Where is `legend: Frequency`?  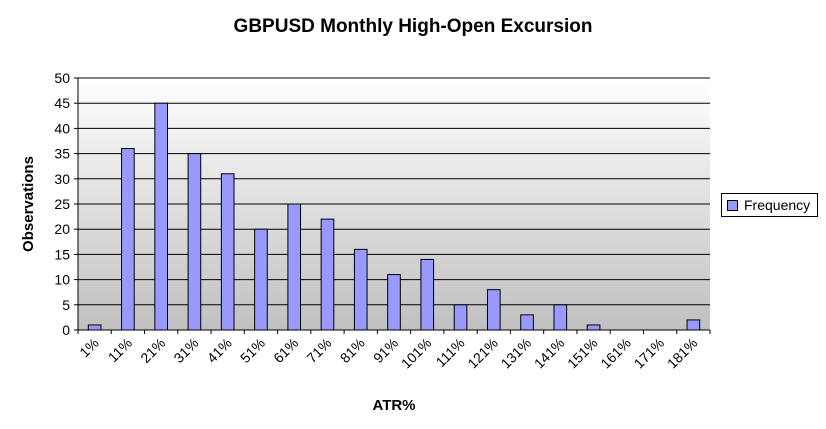
legend: Frequency is located at coordinates (769, 205).